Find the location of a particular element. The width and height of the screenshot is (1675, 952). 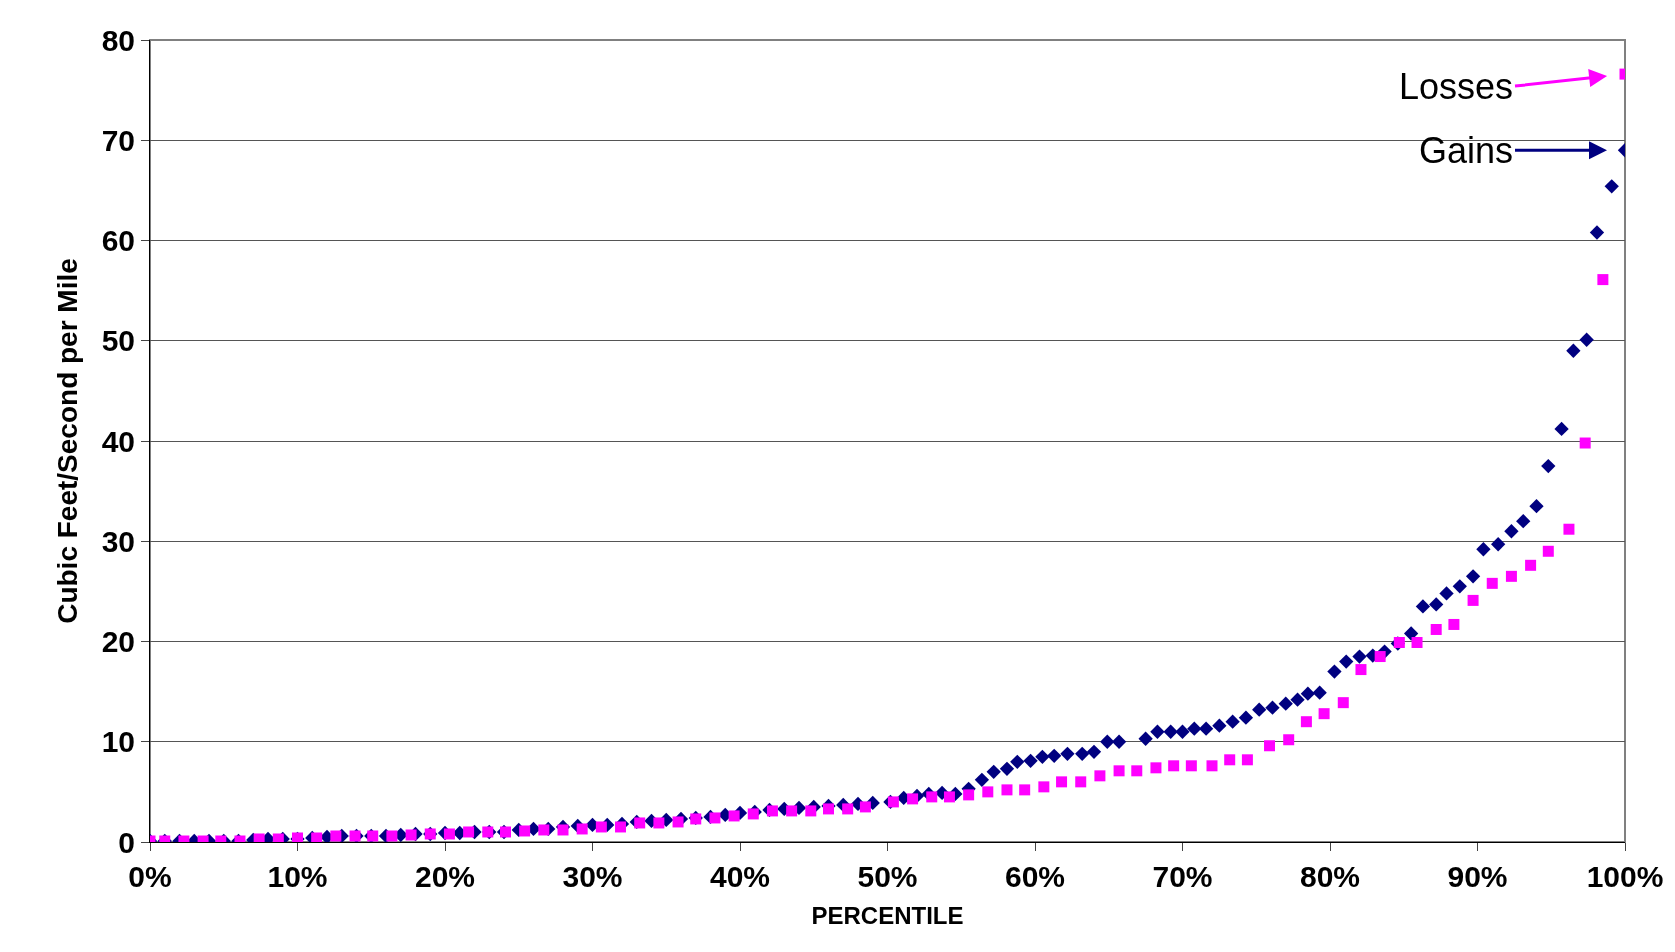

y-tick-label: 70 is located at coordinates (118, 140).